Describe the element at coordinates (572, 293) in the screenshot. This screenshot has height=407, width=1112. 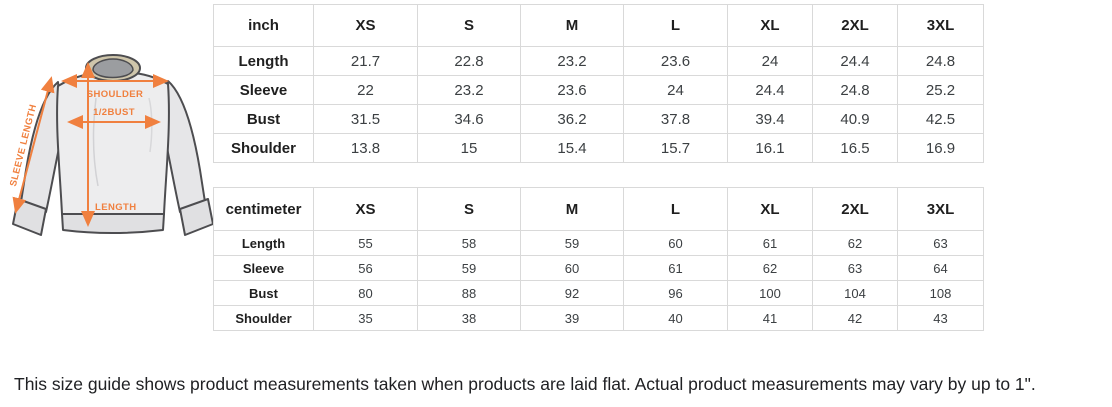
I see `cell-value: 92` at that location.